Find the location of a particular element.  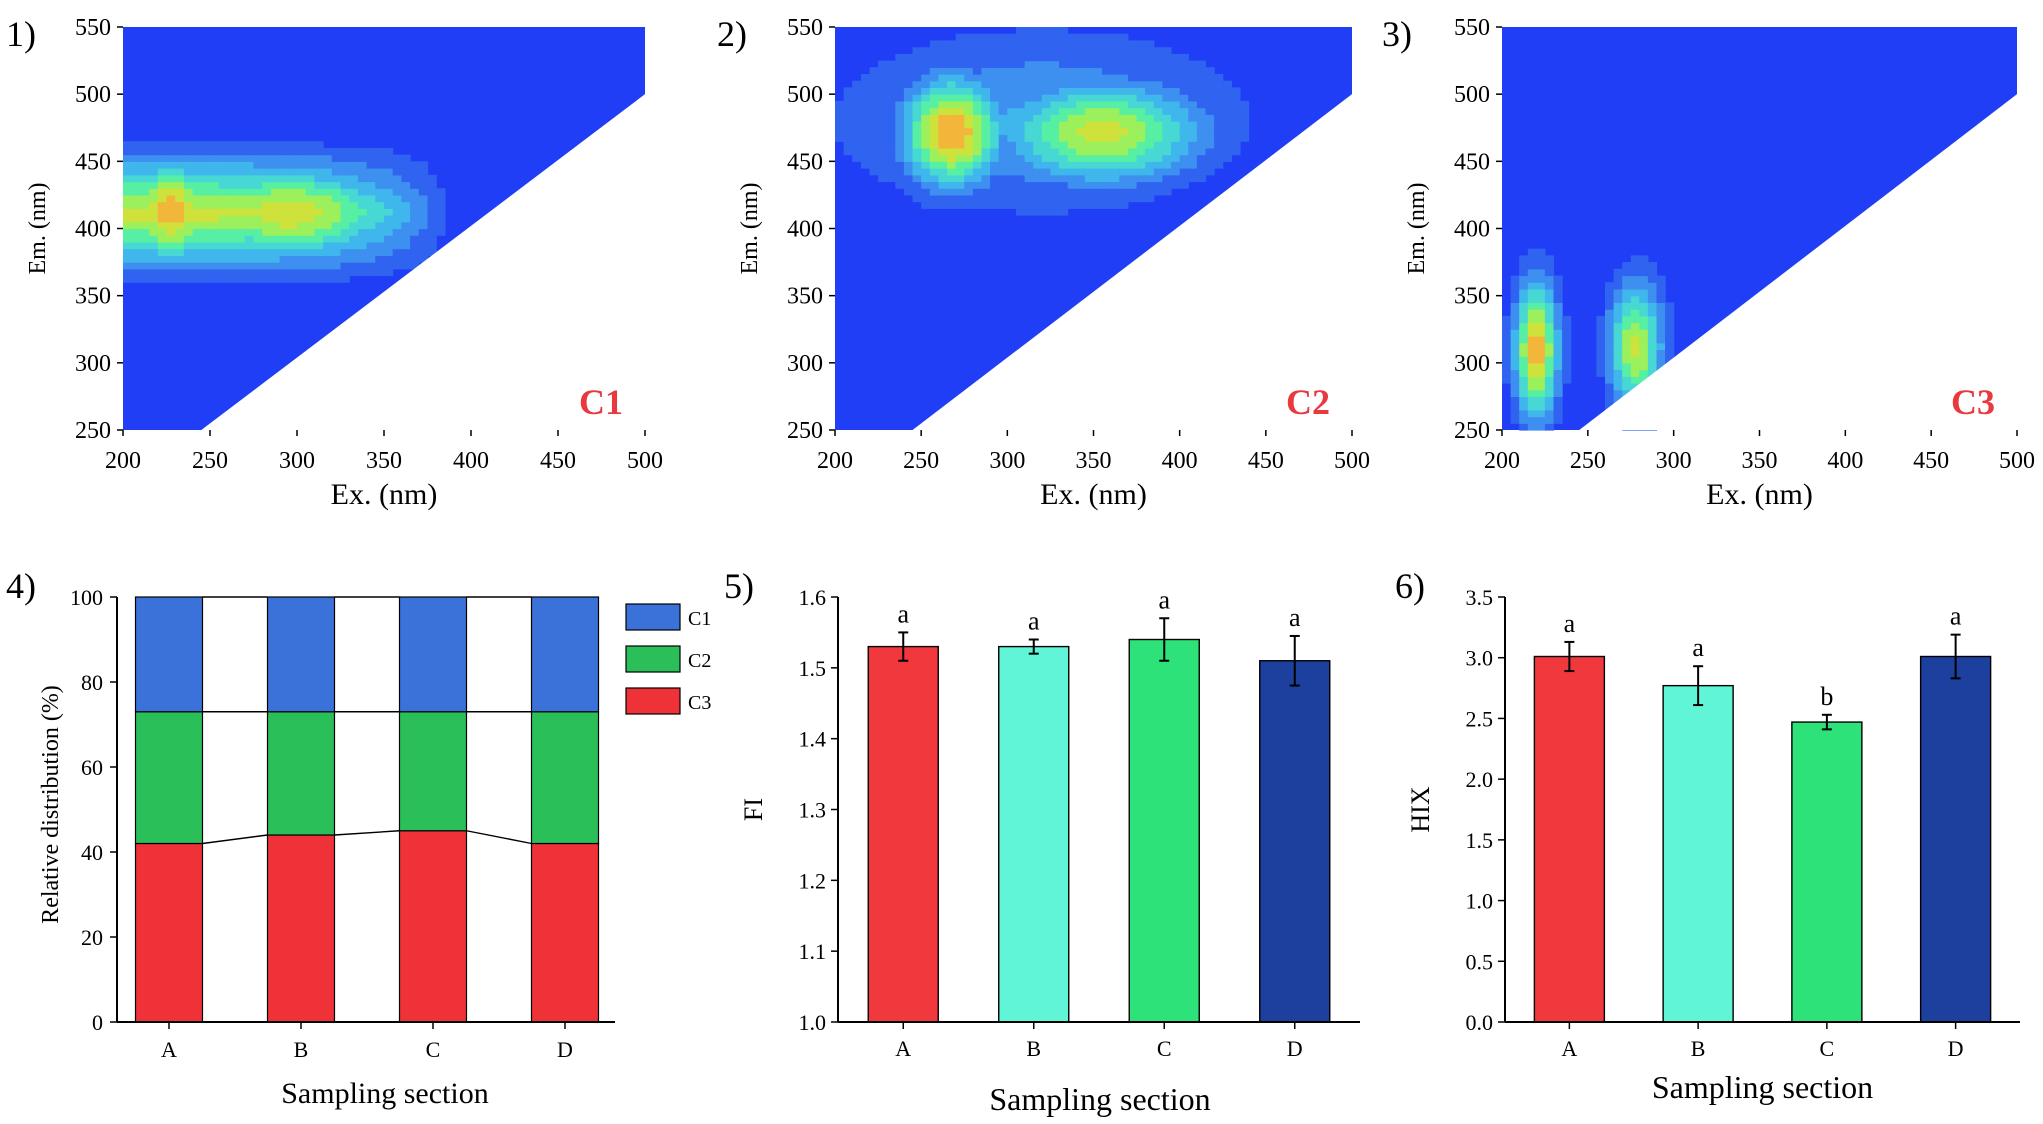

legend-label-c1: C1 is located at coordinates (699, 619).